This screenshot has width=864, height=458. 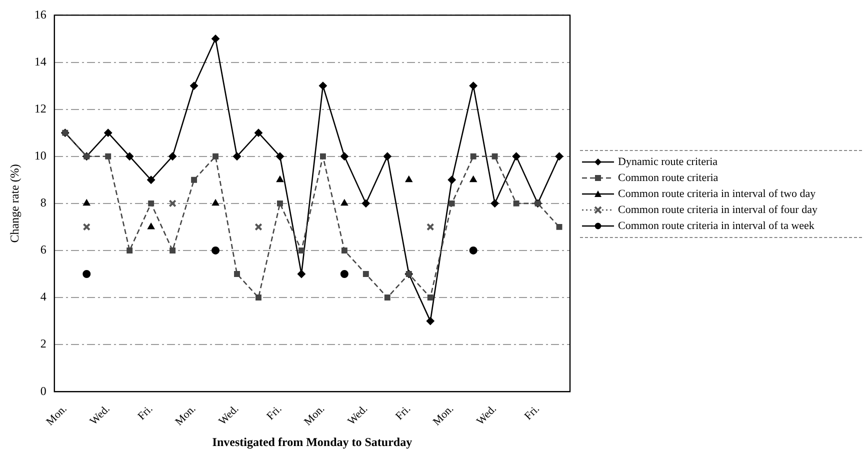 What do you see at coordinates (43, 297) in the screenshot?
I see `y-tick-label: 4` at bounding box center [43, 297].